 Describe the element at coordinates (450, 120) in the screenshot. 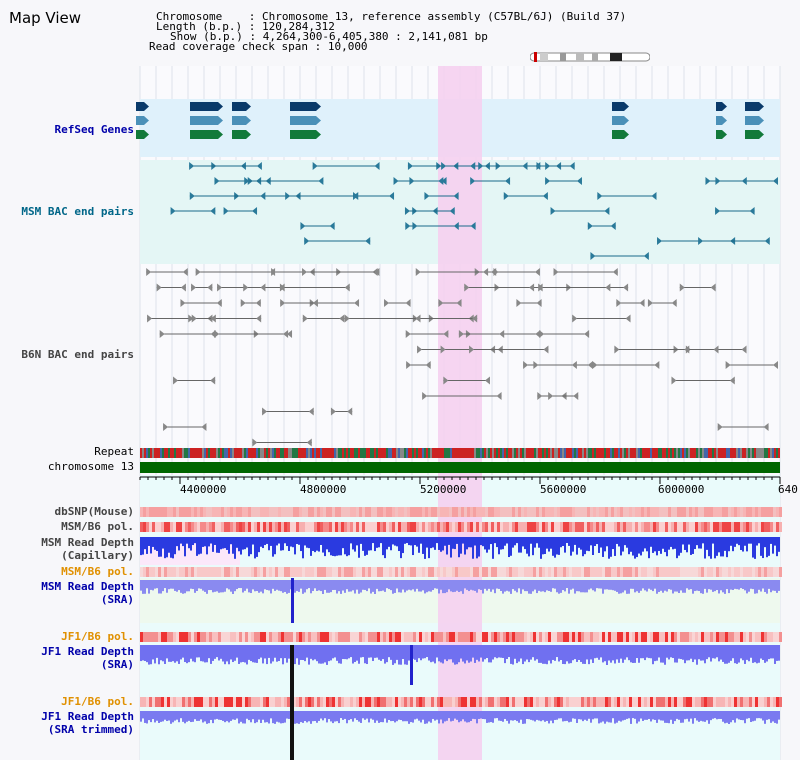

I see `refseq-genes` at that location.